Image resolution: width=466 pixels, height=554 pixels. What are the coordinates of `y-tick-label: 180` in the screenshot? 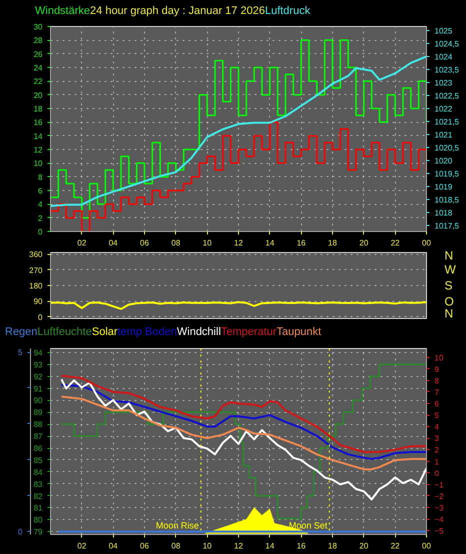 It's located at (36, 286).